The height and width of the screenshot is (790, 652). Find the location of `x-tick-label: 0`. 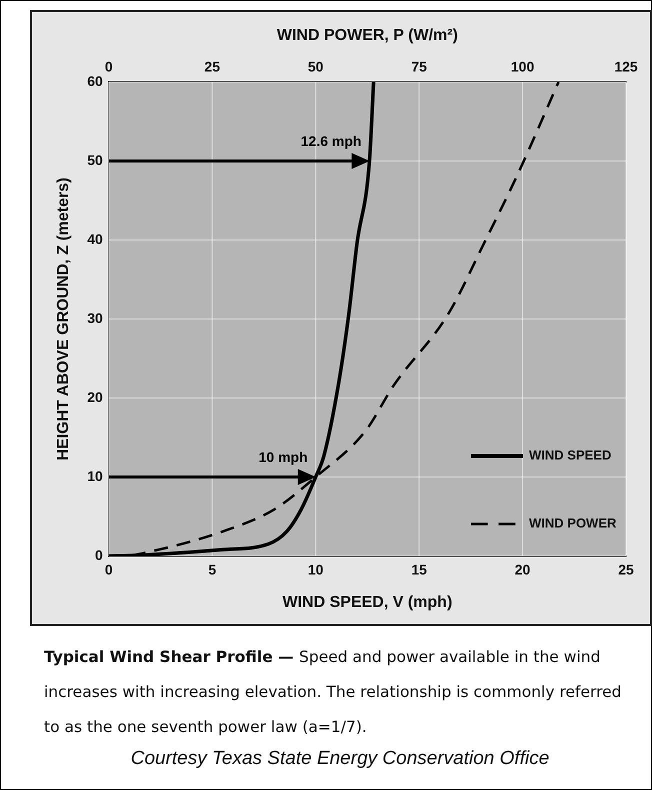

x-tick-label: 0 is located at coordinates (108, 569).